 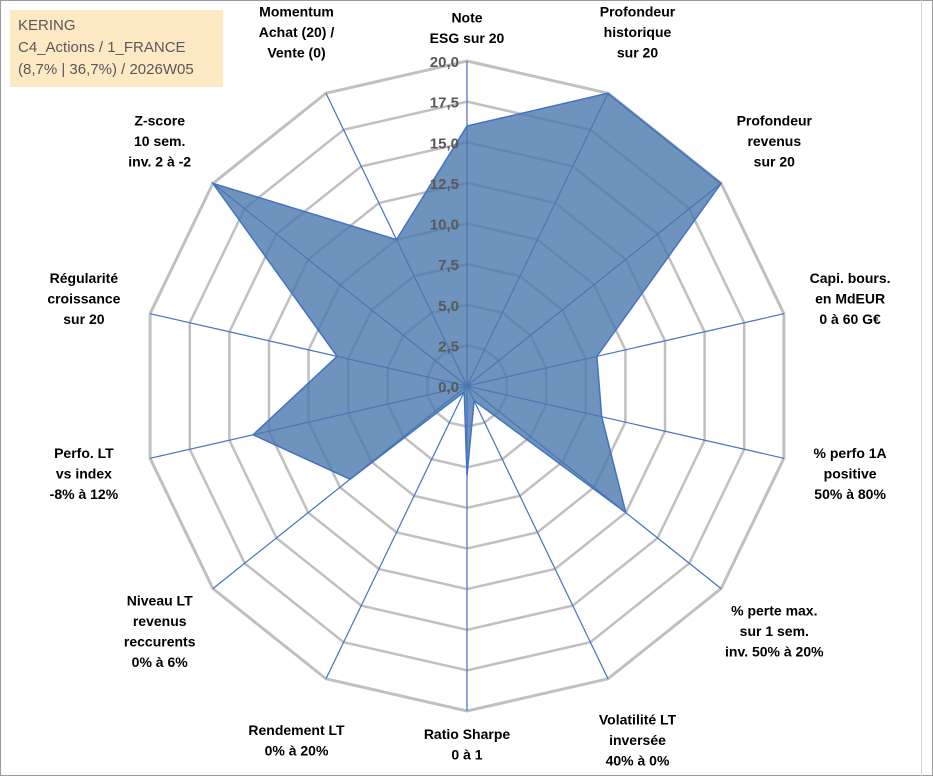 I want to click on axis-label-line: Régularité, so click(x=84, y=278).